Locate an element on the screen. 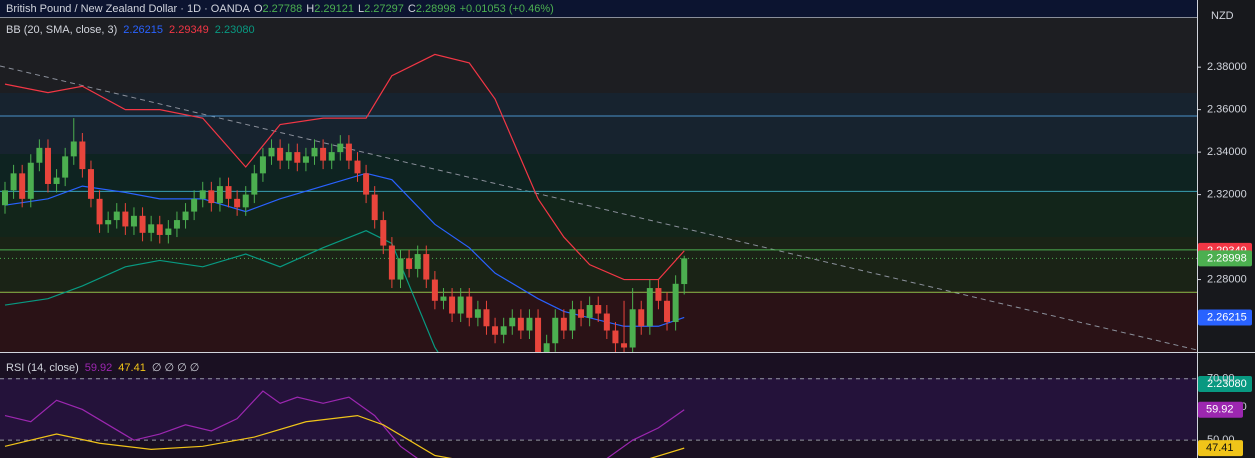 This screenshot has height=458, width=1255. ohlc-value: 2.29121 is located at coordinates (334, 9).